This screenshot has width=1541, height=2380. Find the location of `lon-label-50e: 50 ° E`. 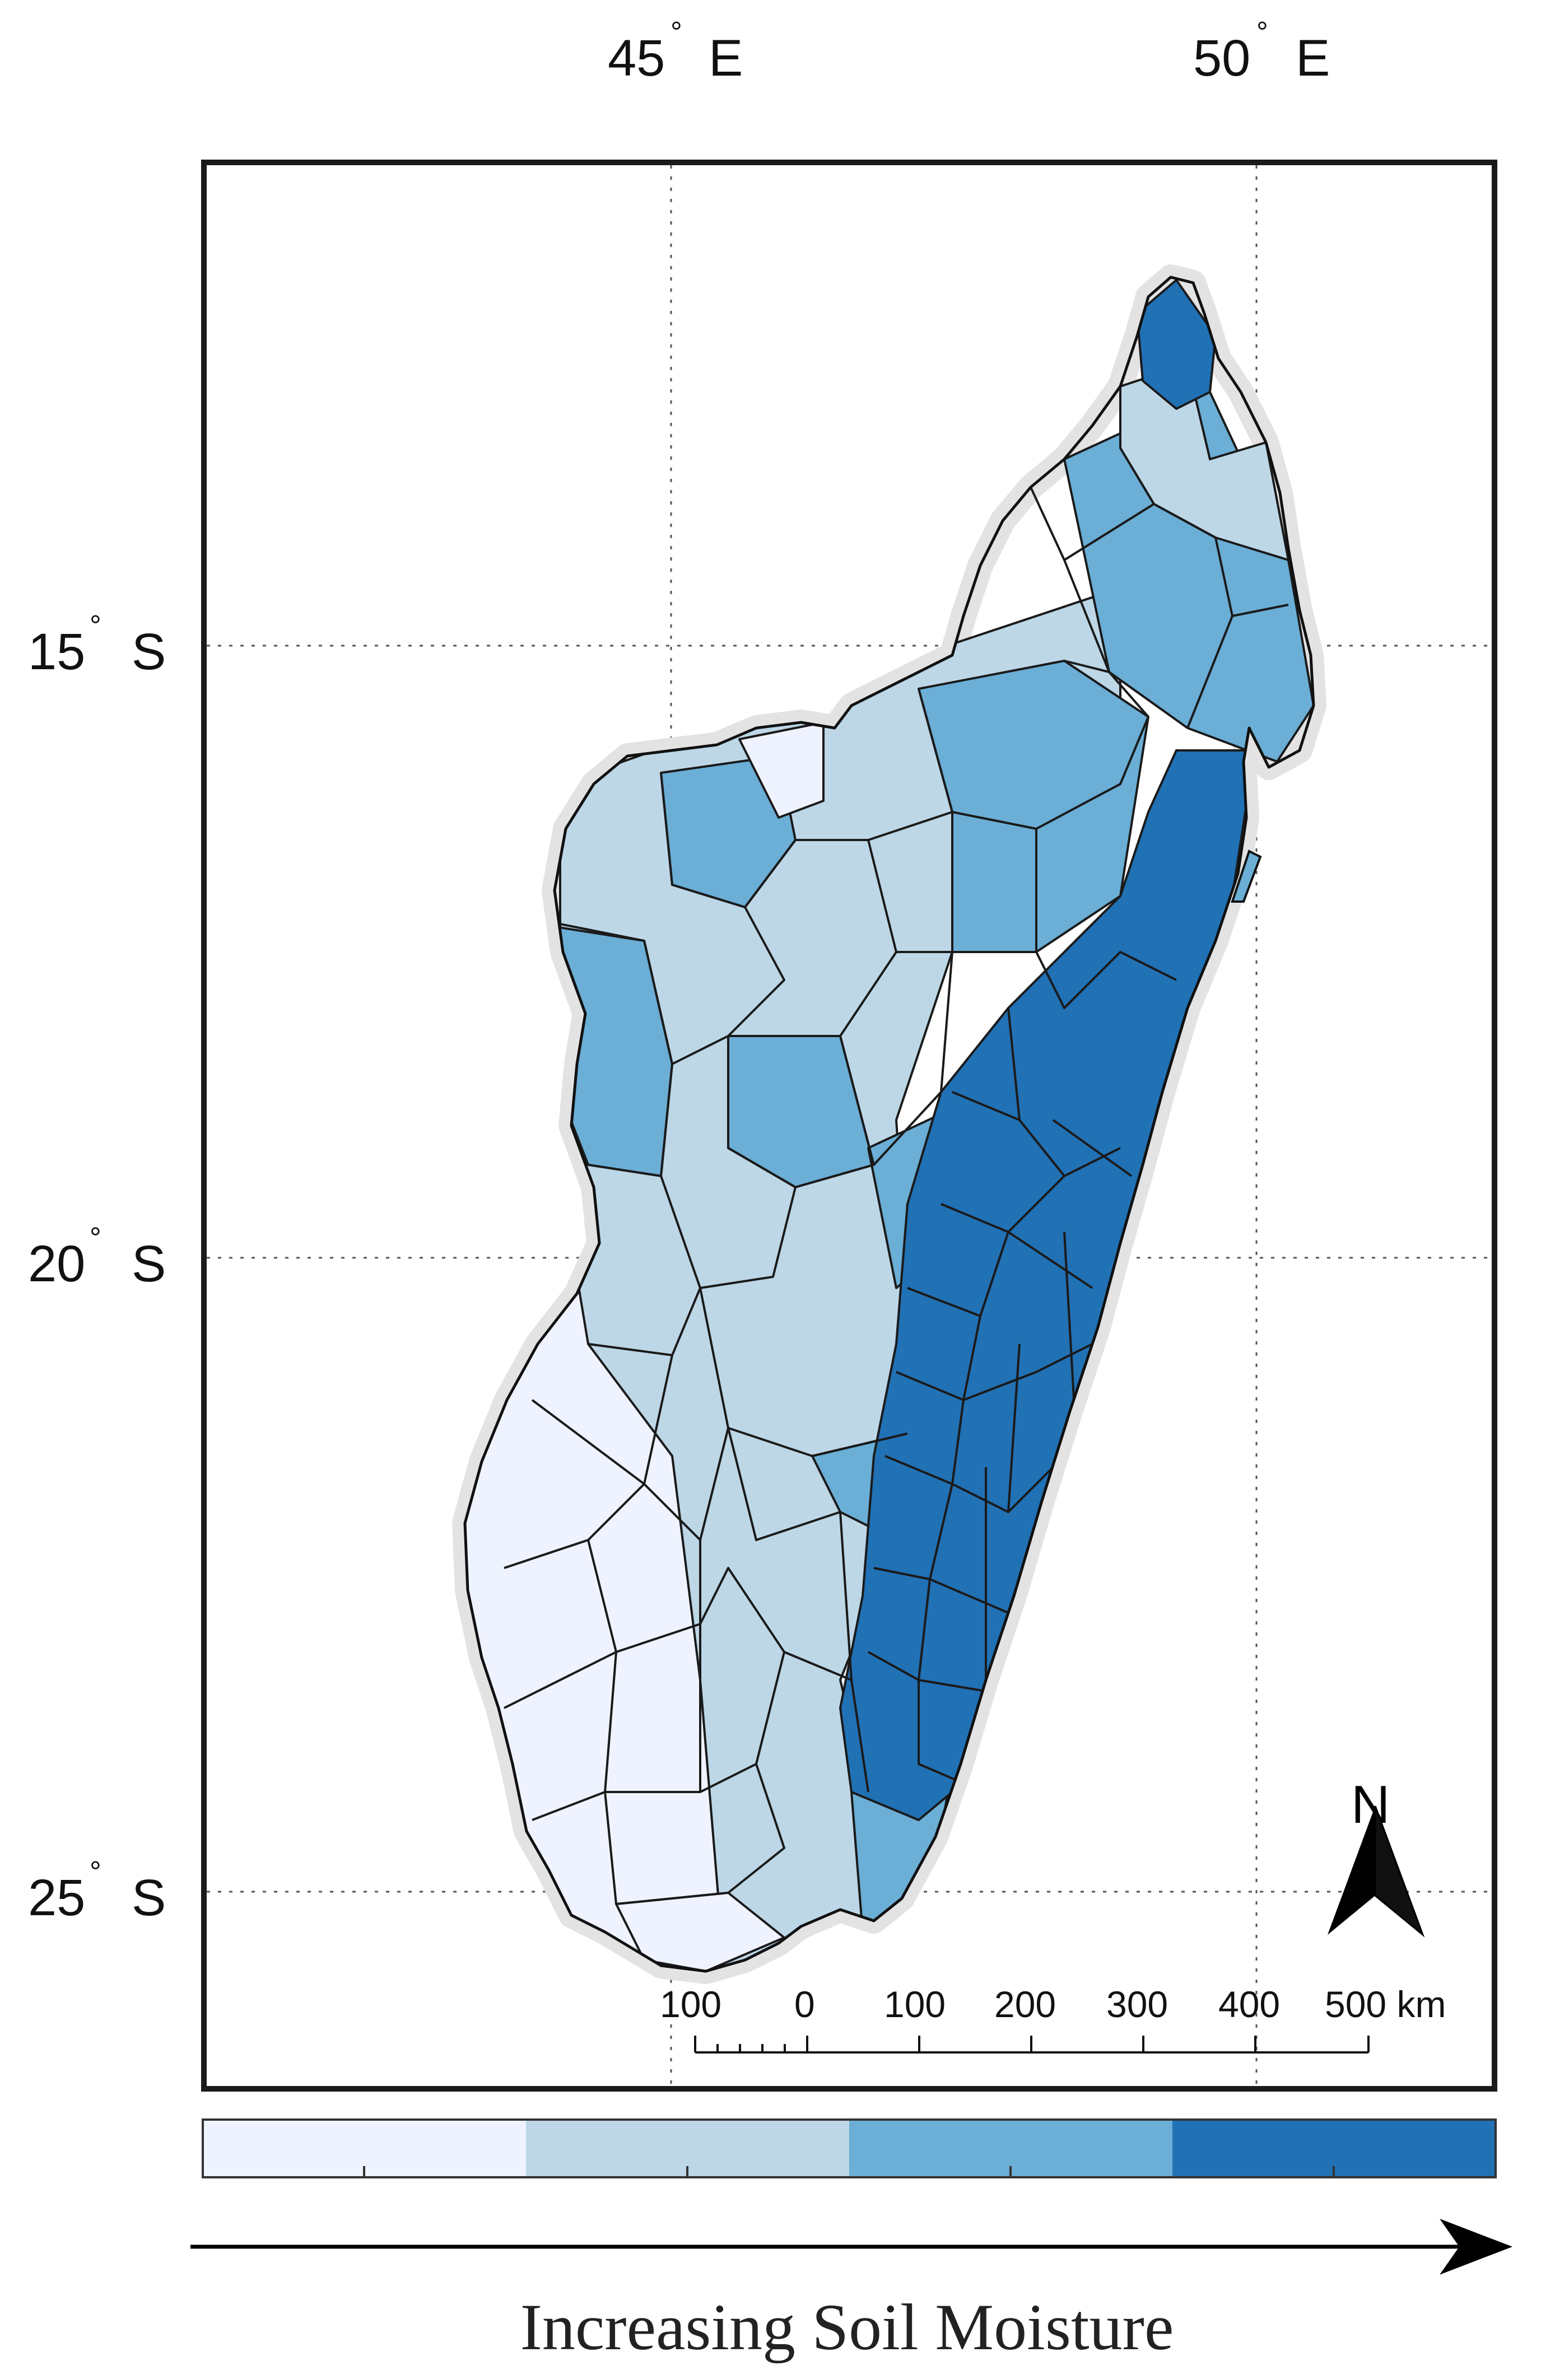

lon-label-50e: 50 ° E is located at coordinates (1261, 52).